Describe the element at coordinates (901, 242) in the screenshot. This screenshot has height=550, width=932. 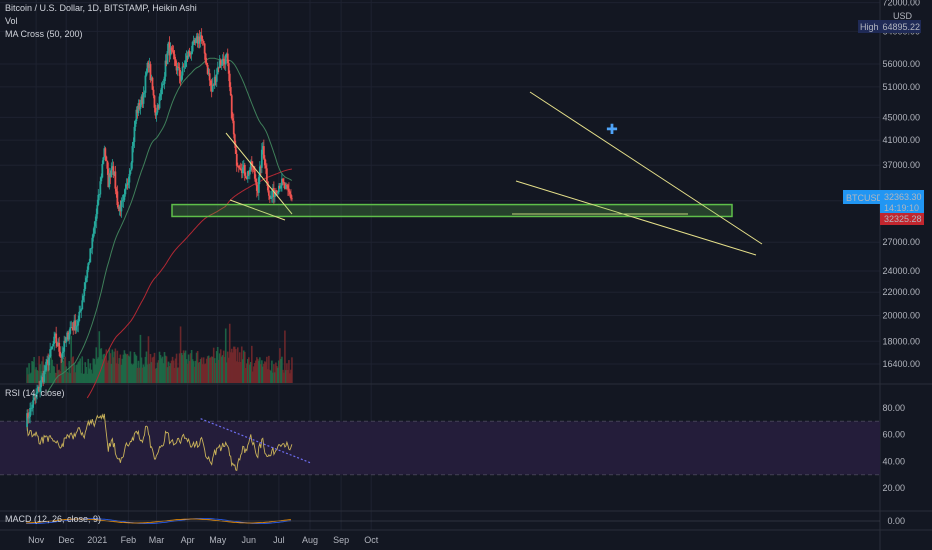
I see `y-tick-label: 27000.00` at that location.